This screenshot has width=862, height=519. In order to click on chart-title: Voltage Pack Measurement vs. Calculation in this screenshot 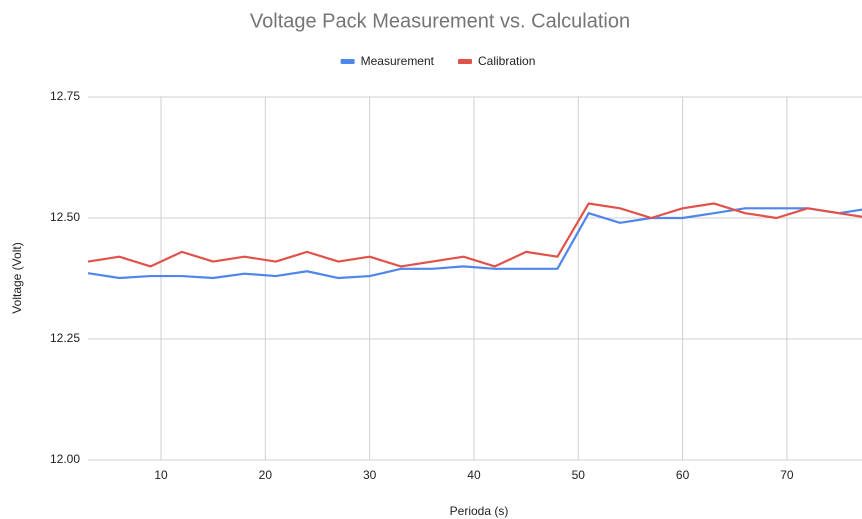, I will do `click(440, 21)`.